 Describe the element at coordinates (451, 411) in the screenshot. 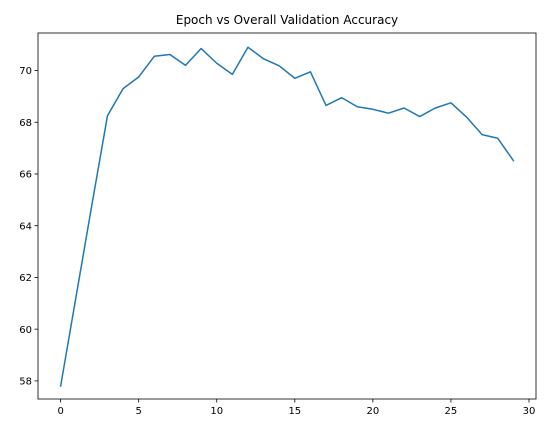

I see `x-tick-label: 25` at that location.